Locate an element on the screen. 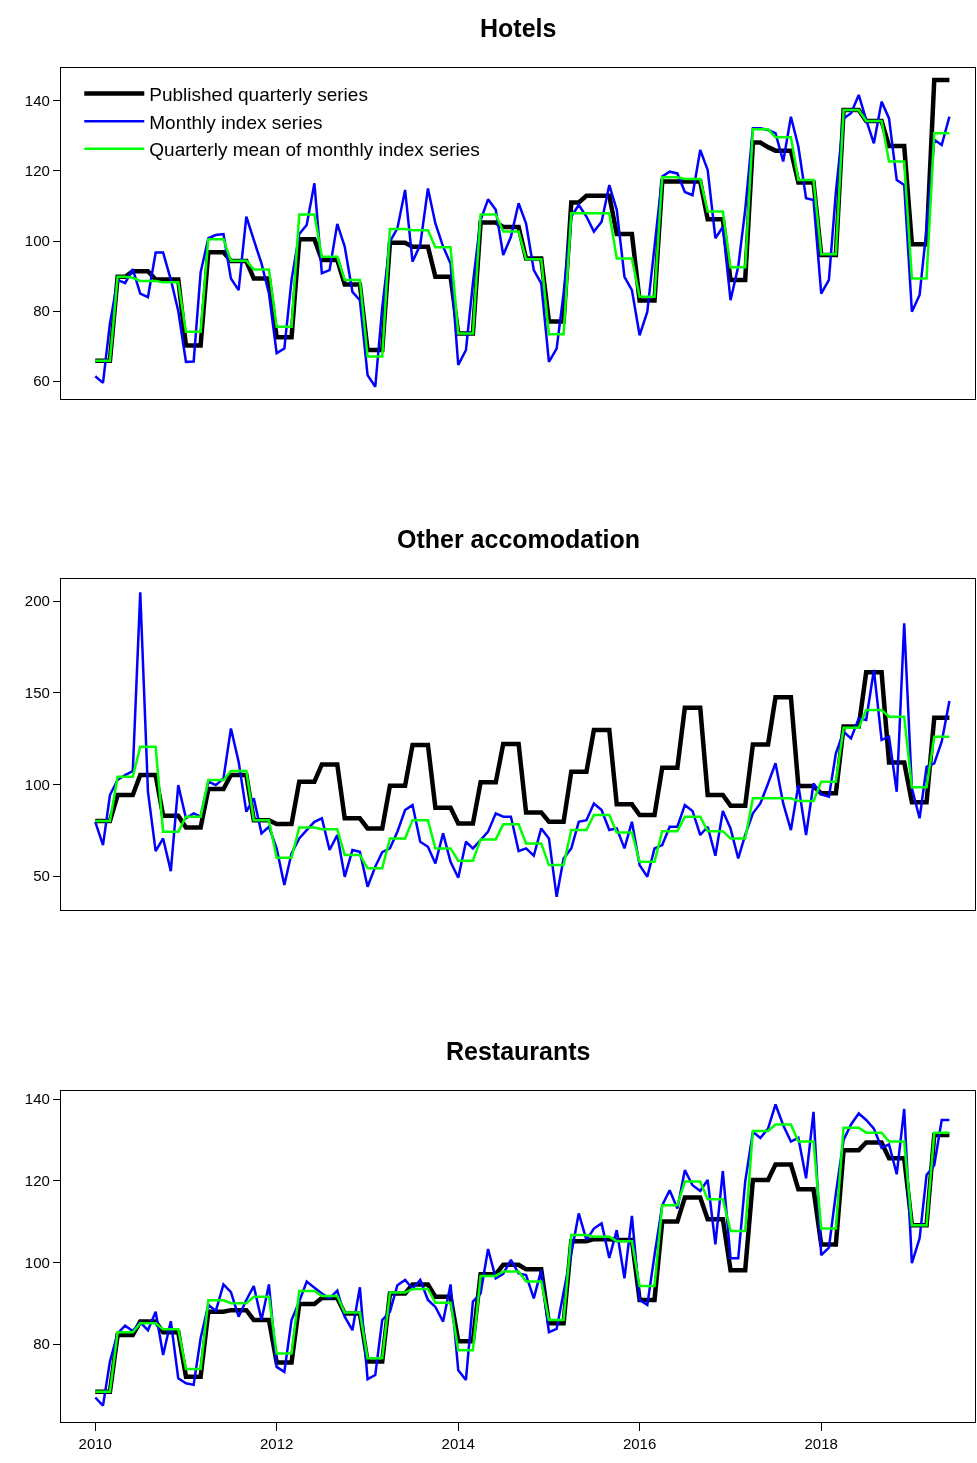 The image size is (977, 1463). x-tick-label: 2018 is located at coordinates (821, 1444).